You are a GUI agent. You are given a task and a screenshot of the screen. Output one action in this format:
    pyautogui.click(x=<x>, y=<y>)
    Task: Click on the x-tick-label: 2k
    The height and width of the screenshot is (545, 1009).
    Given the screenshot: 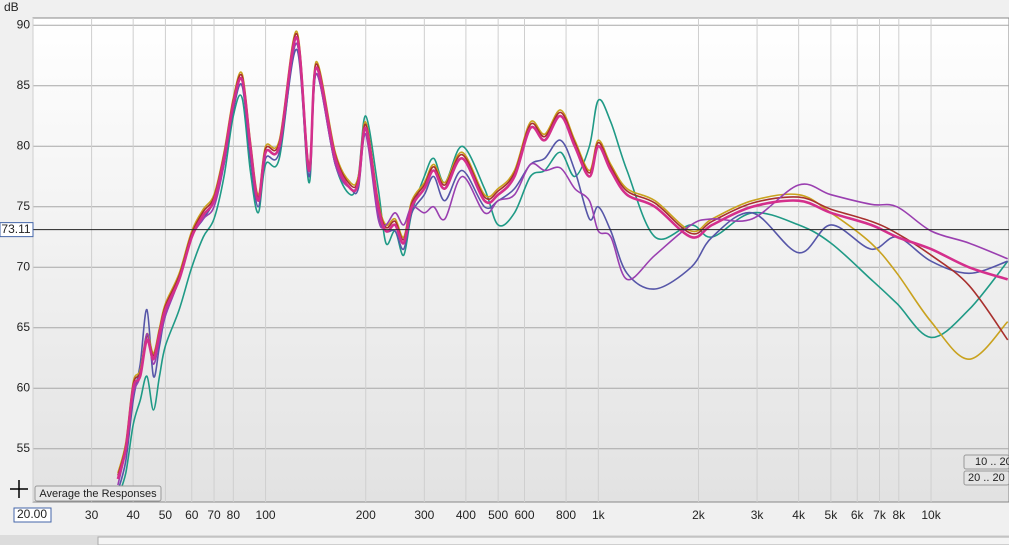 What is the action you would take?
    pyautogui.click(x=699, y=515)
    